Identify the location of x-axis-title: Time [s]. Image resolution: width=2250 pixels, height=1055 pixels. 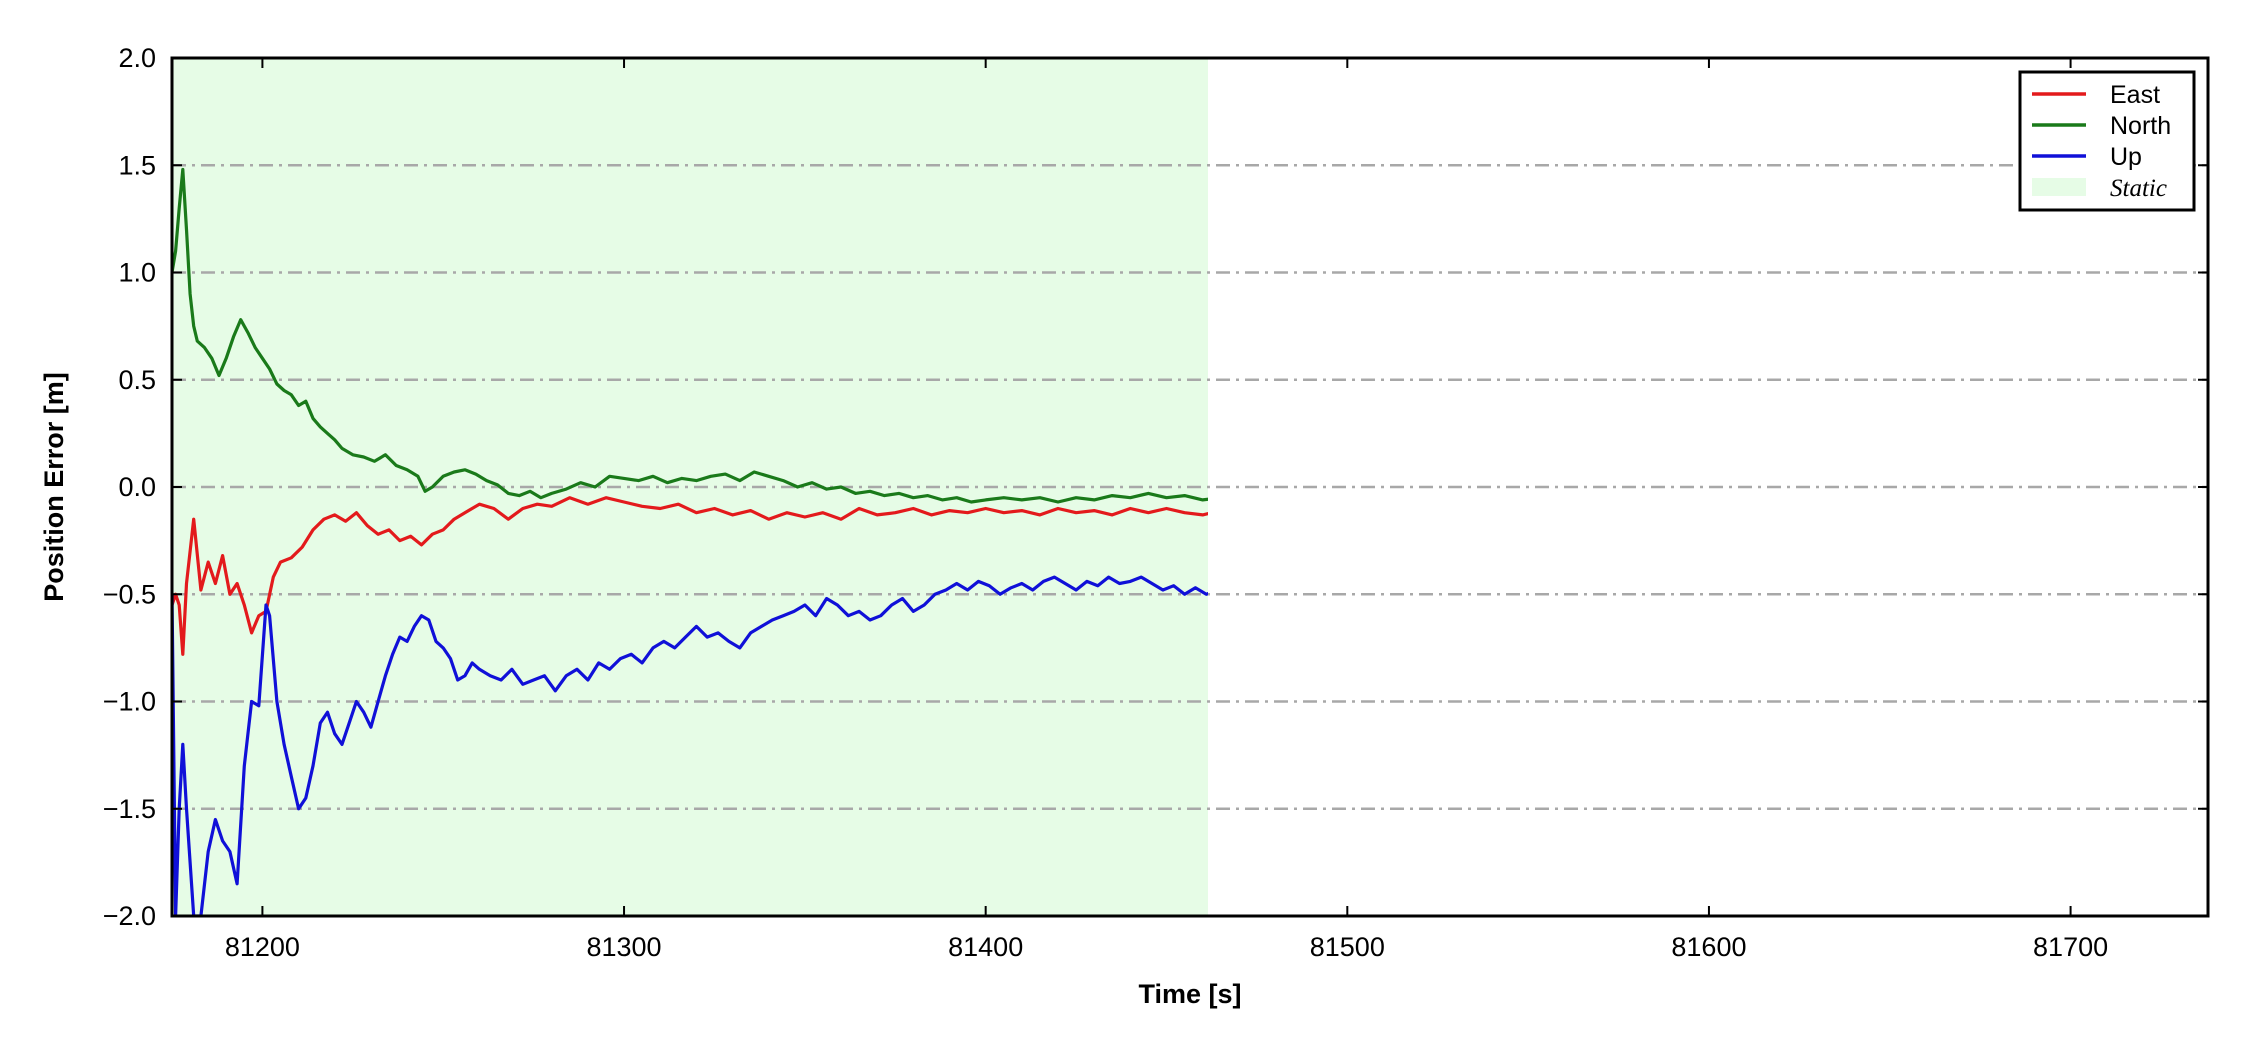
(1189, 994).